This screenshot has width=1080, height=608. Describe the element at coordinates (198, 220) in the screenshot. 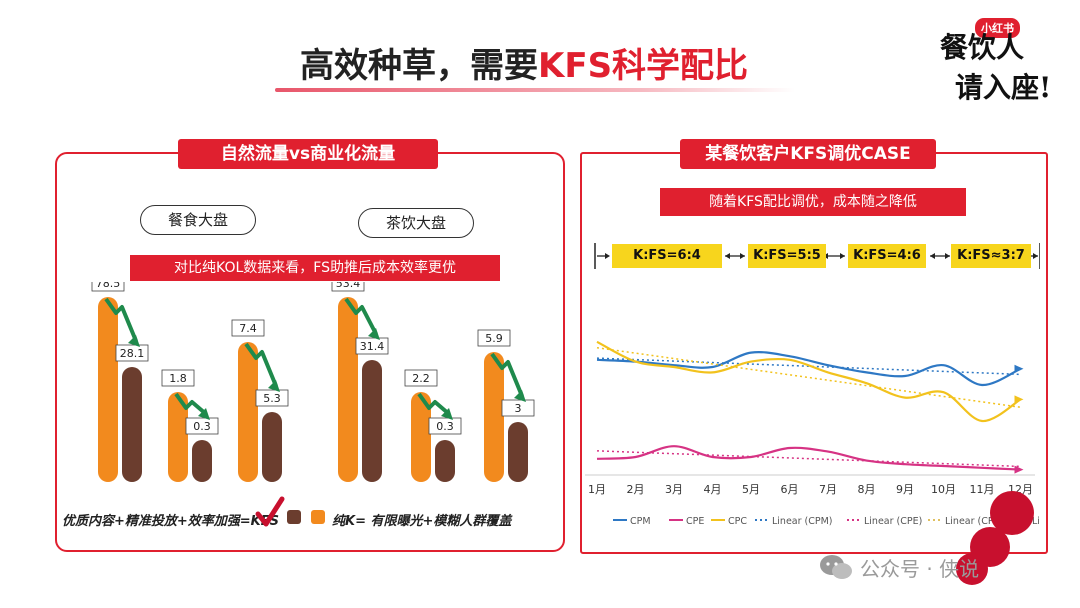

I see `group-label-food: 餐食大盘` at that location.